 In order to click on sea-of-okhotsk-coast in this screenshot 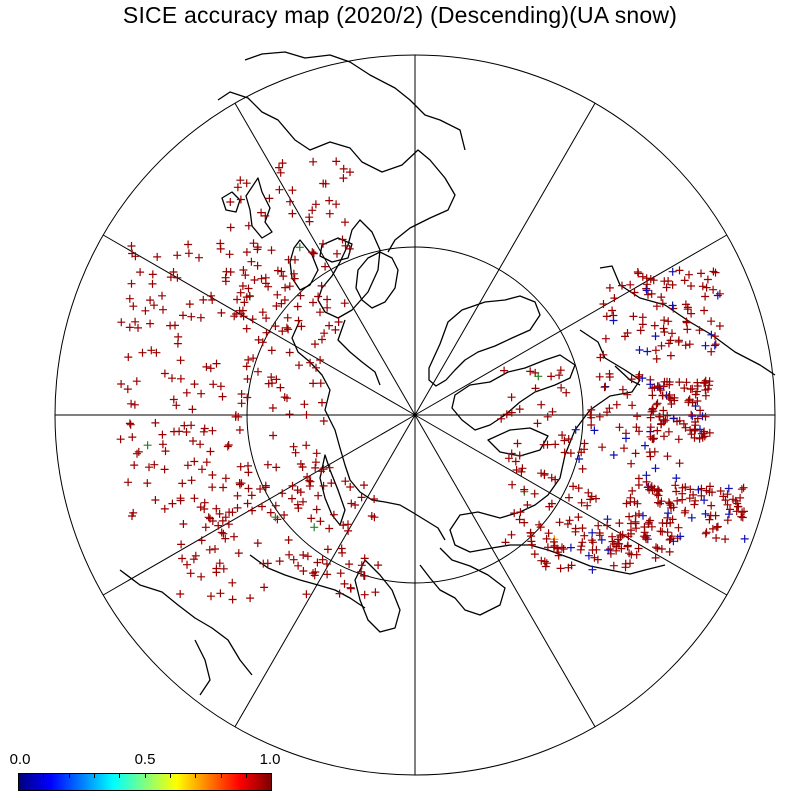, I will do `click(377, 596)`.